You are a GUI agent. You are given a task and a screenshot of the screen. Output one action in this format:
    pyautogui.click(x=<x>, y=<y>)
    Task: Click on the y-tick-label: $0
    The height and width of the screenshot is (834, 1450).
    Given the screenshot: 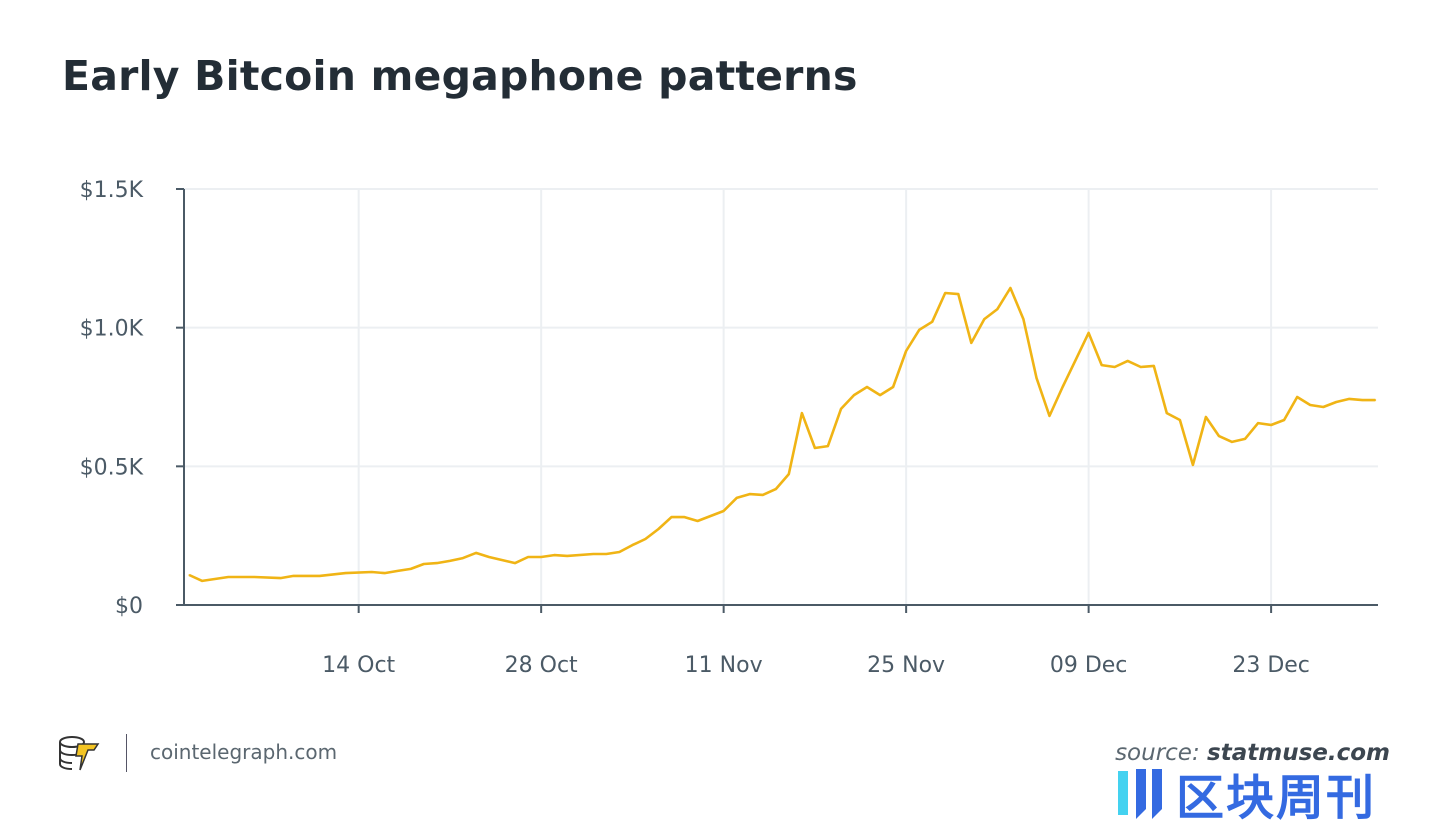 What is the action you would take?
    pyautogui.click(x=129, y=606)
    